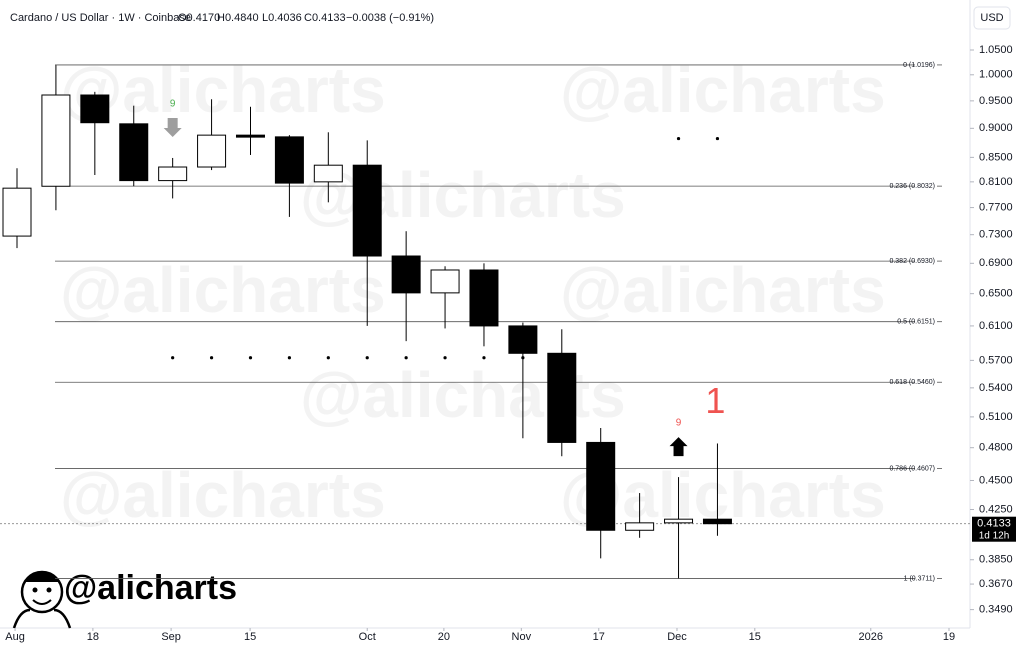 The width and height of the screenshot is (1024, 652). I want to click on x-tick-label: 19, so click(949, 637).